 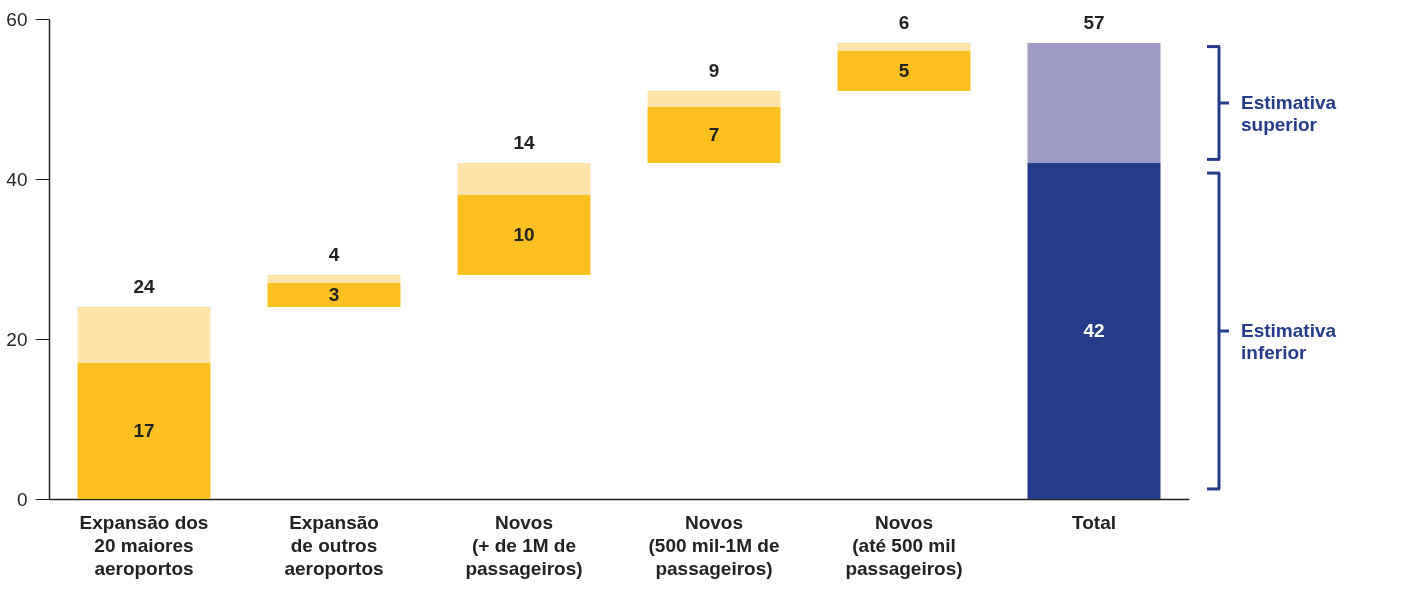 What do you see at coordinates (714, 70) in the screenshot?
I see `total-label: 9` at bounding box center [714, 70].